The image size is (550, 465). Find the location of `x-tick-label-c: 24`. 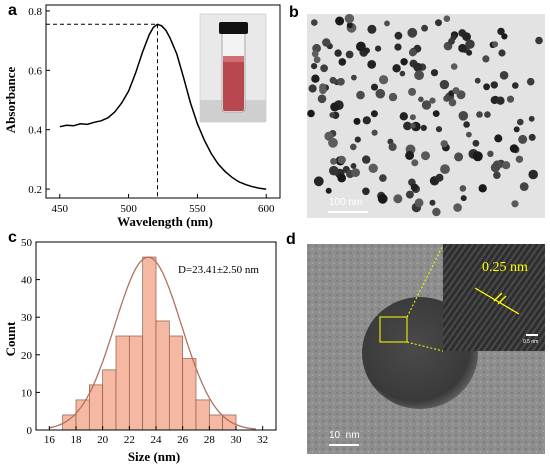

x-tick-label-c: 24 is located at coordinates (157, 440).